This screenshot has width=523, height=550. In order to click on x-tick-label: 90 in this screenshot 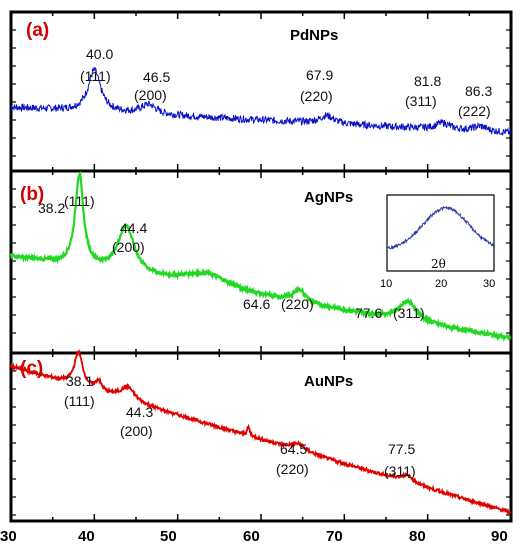, I will do `click(499, 536)`.